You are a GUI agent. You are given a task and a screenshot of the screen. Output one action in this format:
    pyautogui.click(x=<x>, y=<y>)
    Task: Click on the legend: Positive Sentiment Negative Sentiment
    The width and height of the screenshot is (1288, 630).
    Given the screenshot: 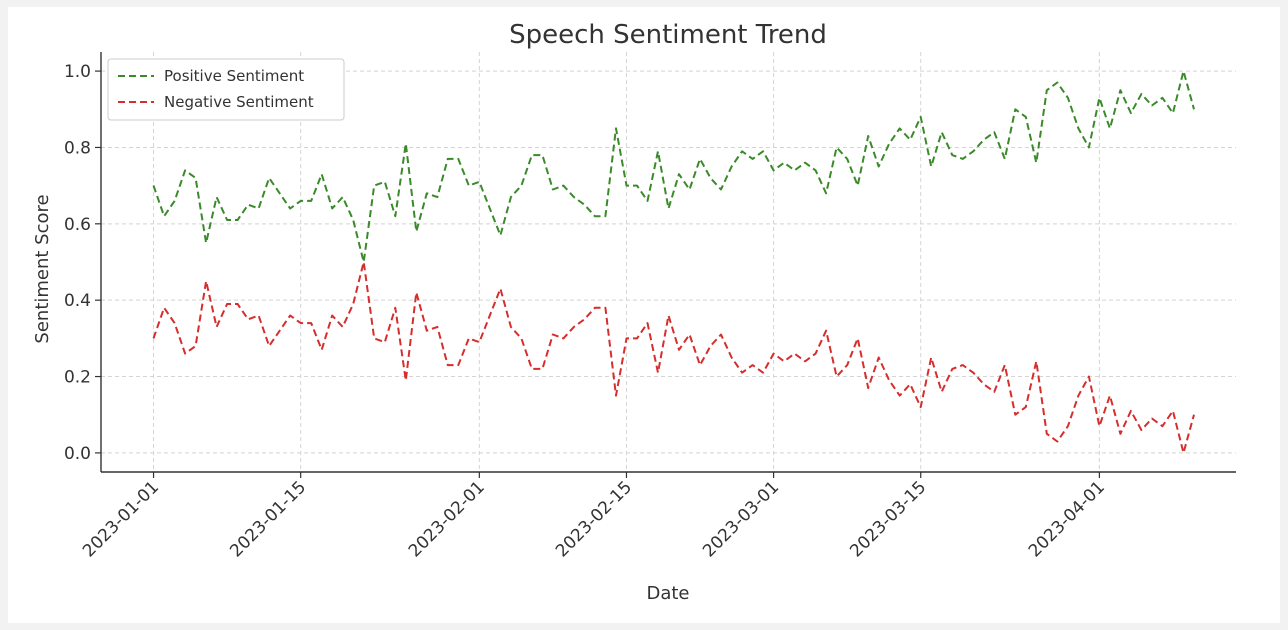 What is the action you would take?
    pyautogui.click(x=226, y=89)
    